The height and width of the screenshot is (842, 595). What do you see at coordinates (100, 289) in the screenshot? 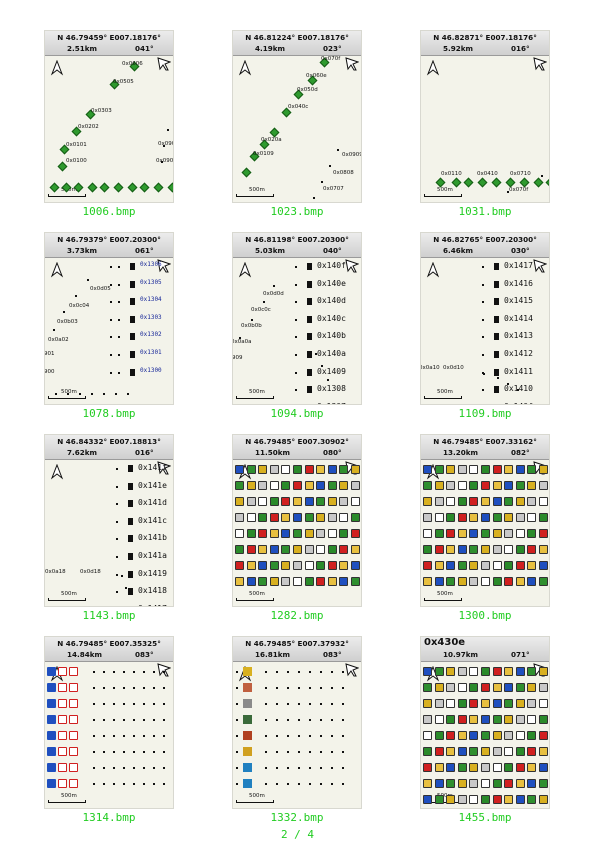
I see `waypoint-label: 0x0d05` at bounding box center [100, 289].